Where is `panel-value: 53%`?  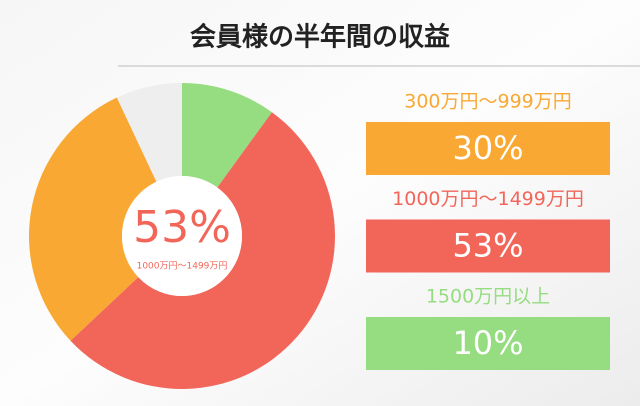
panel-value: 53% is located at coordinates (487, 246).